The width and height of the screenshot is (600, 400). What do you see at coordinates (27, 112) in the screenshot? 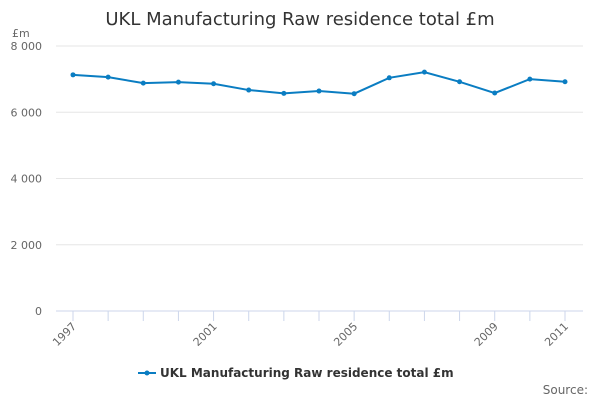
I see `y-tick-label: 6 000` at bounding box center [27, 112].